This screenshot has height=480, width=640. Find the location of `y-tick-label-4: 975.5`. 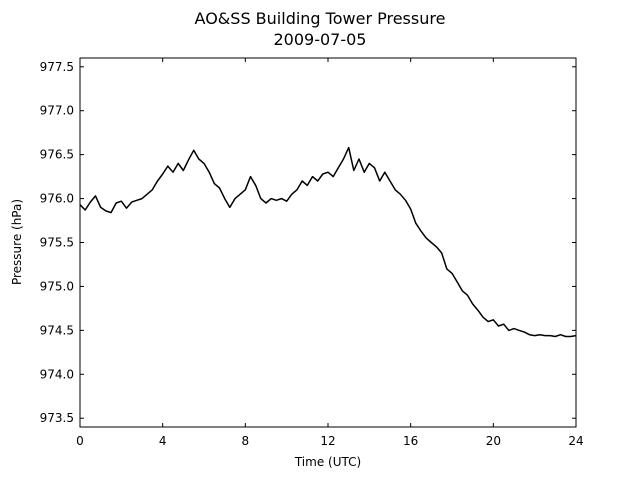

y-tick-label-4: 975.5 is located at coordinates (57, 243).